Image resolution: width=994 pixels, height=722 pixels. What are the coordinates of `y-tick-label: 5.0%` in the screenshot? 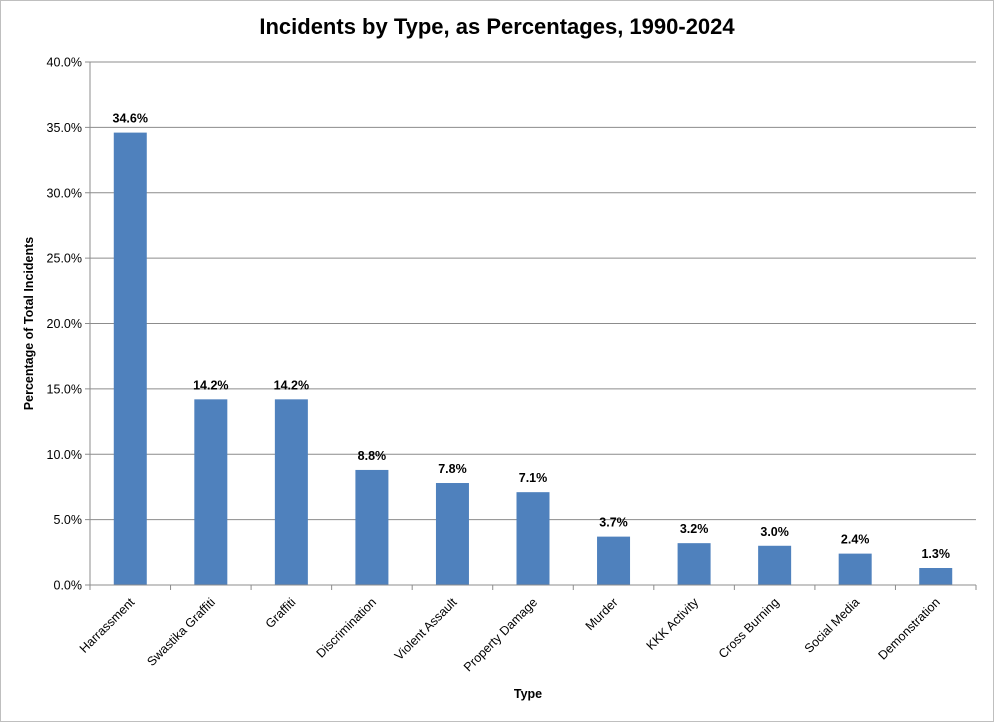 It's located at (68, 520).